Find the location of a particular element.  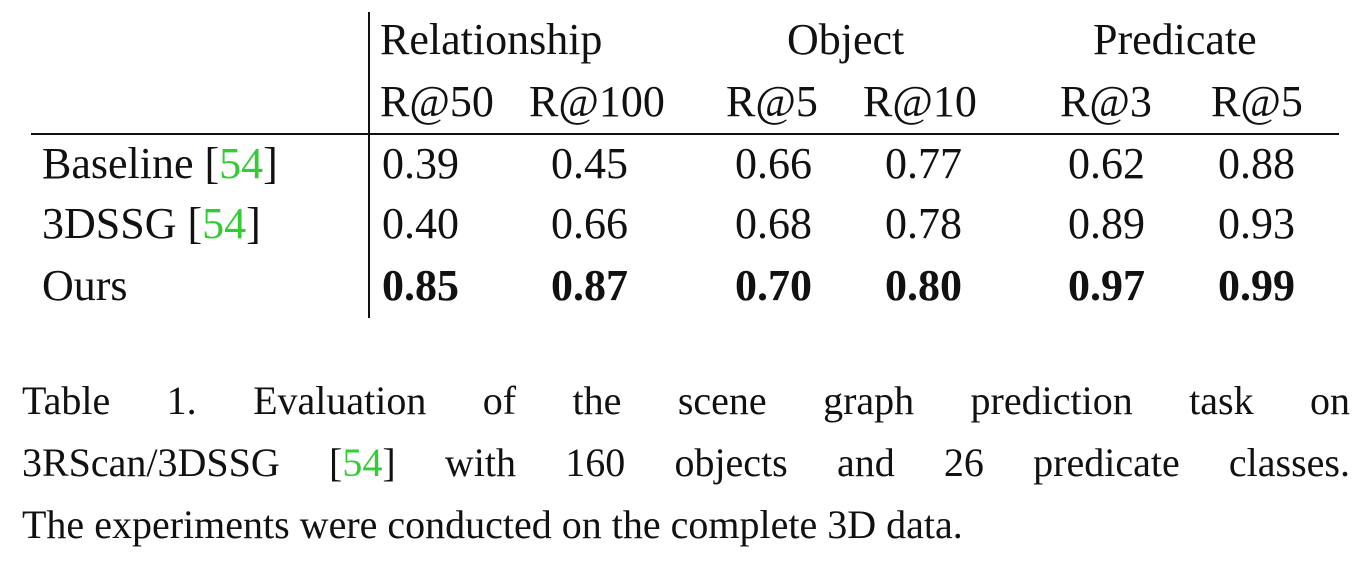

group-header-object: Object is located at coordinates (846, 39).